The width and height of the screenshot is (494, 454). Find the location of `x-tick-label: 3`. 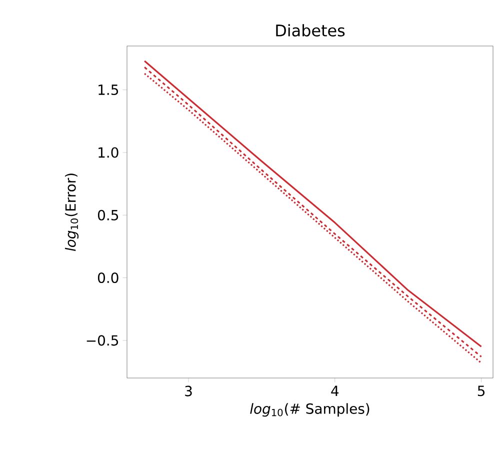

x-tick-label: 3 is located at coordinates (188, 391).